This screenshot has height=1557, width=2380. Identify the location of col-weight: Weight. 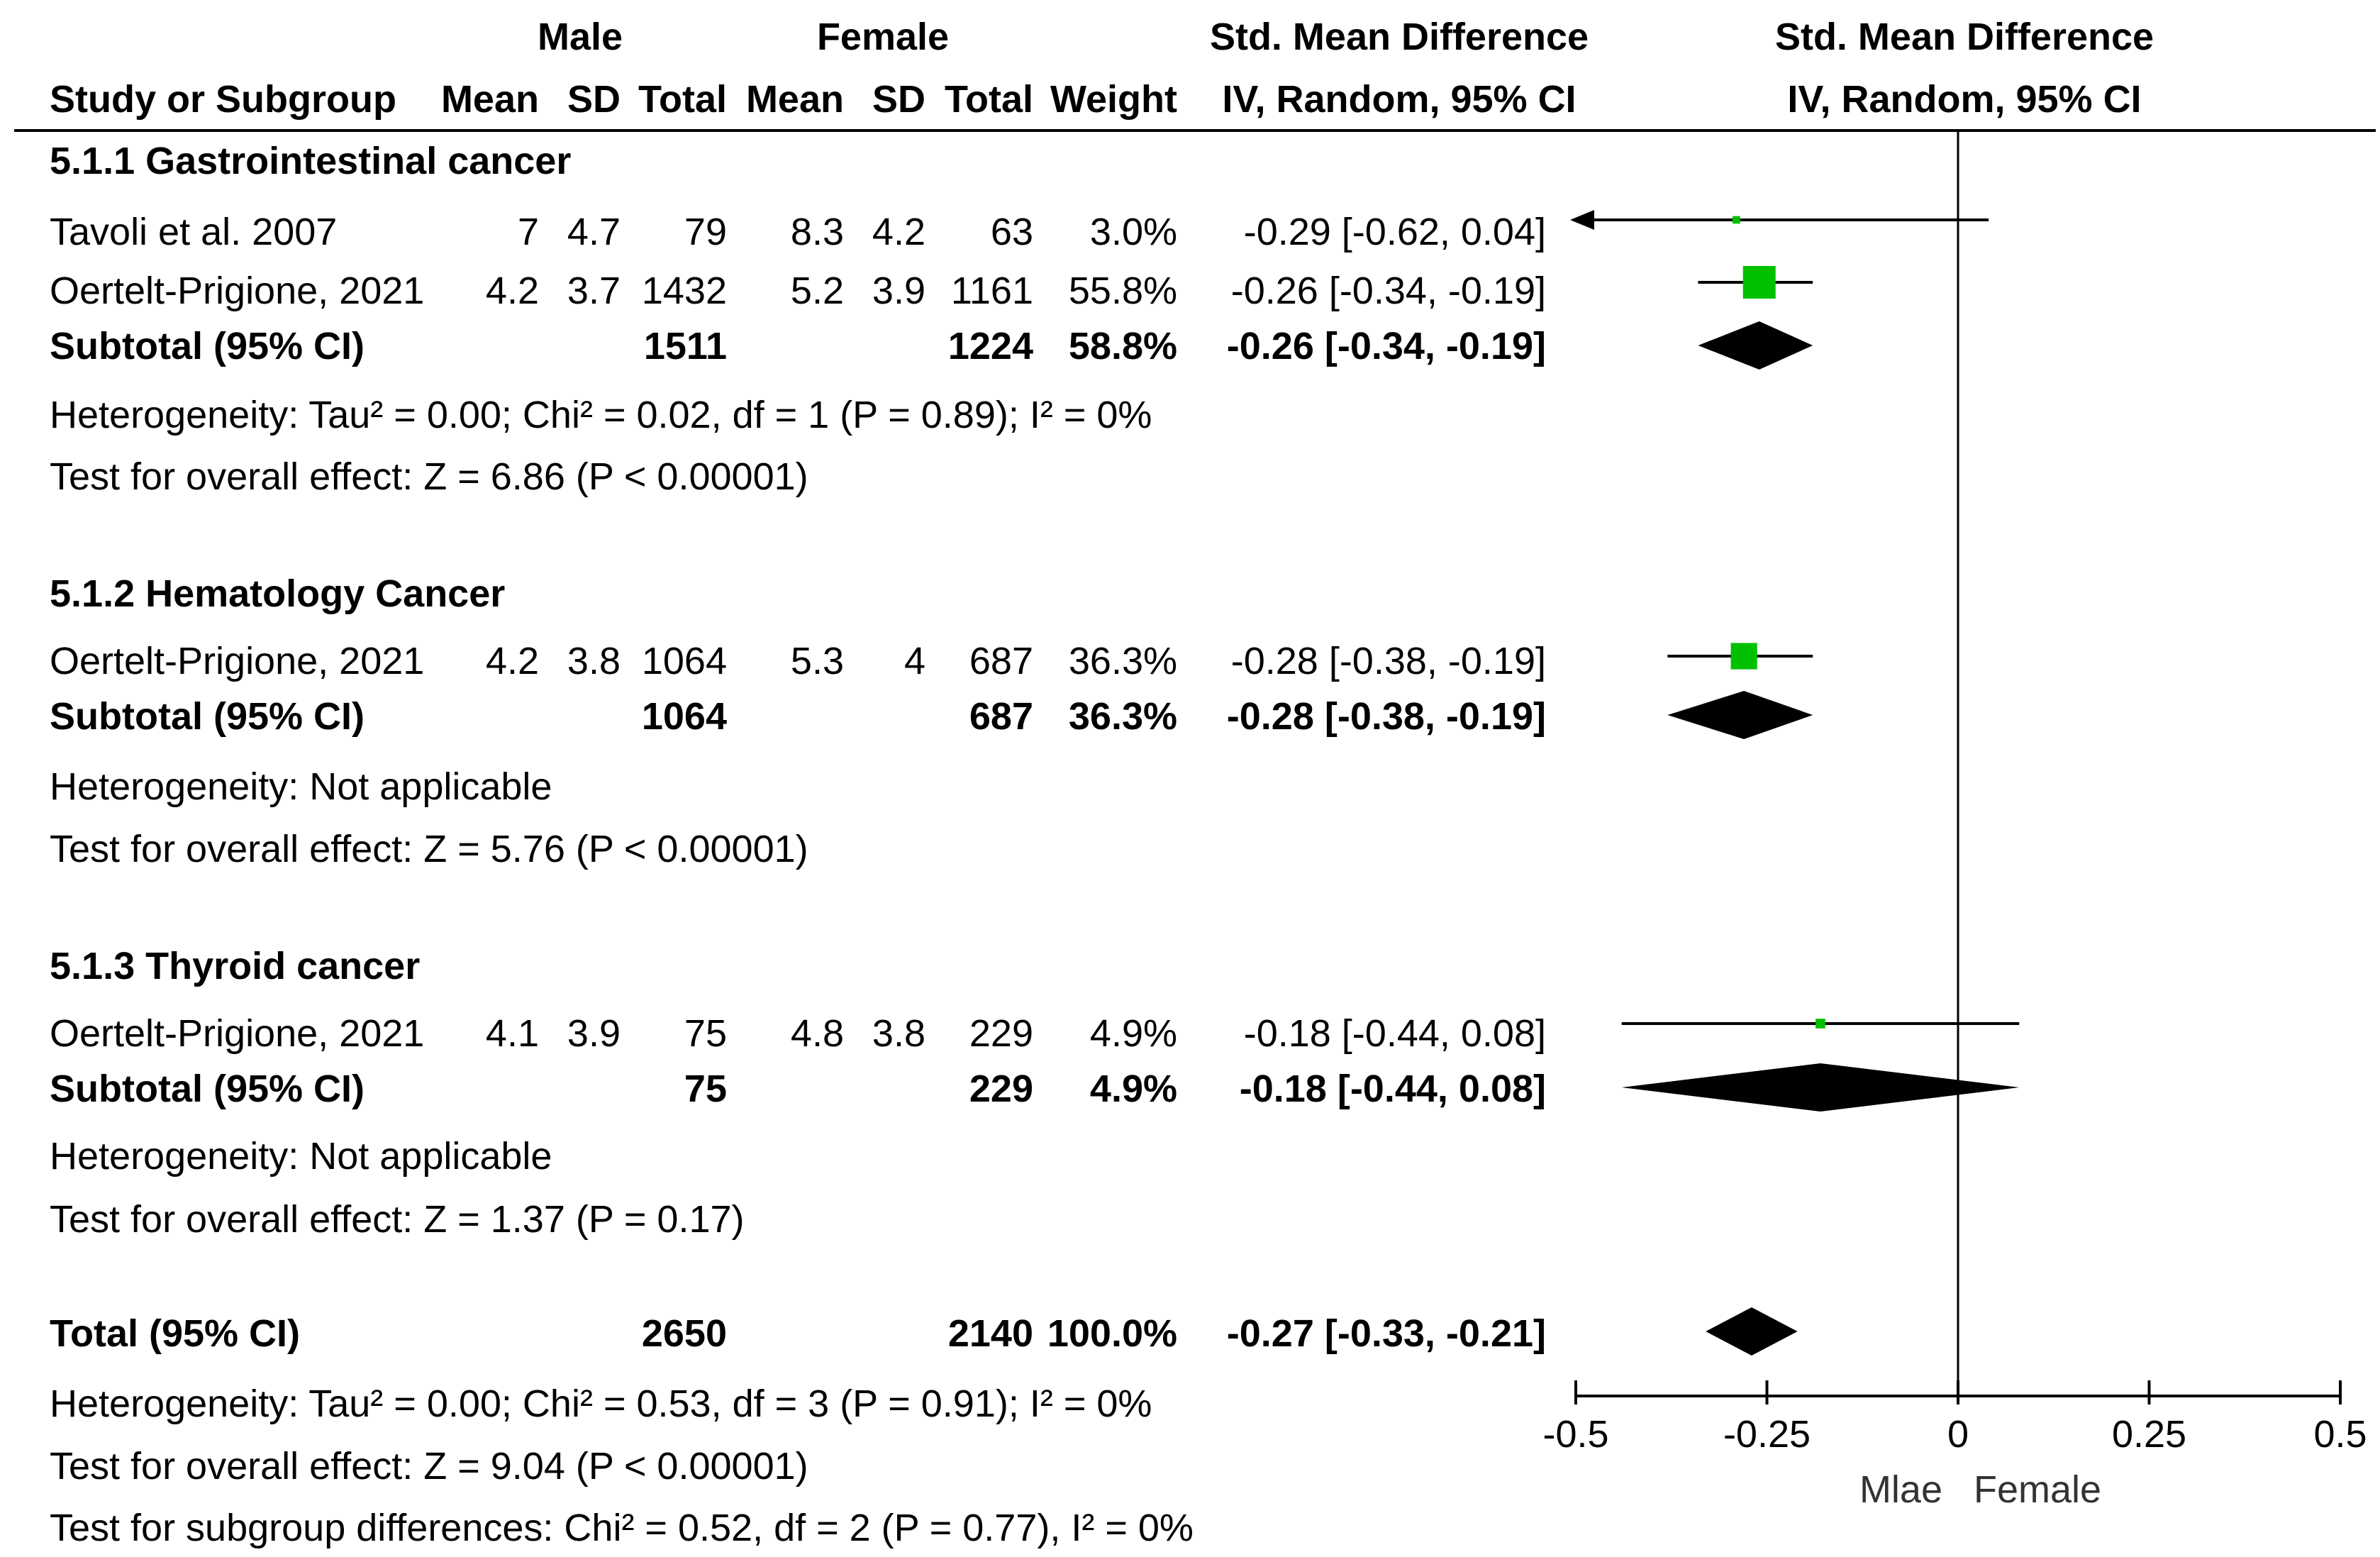
(1114, 100).